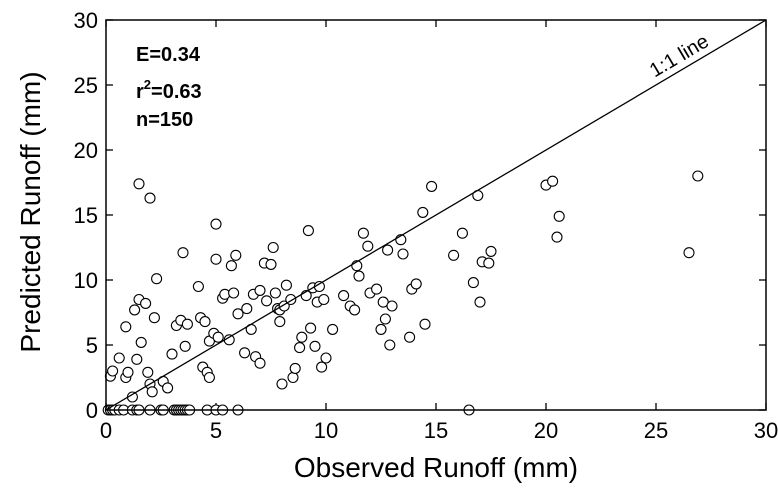  Describe the element at coordinates (30, 211) in the screenshot. I see `y-axis-title: Predicted Runoff (mm)` at that location.